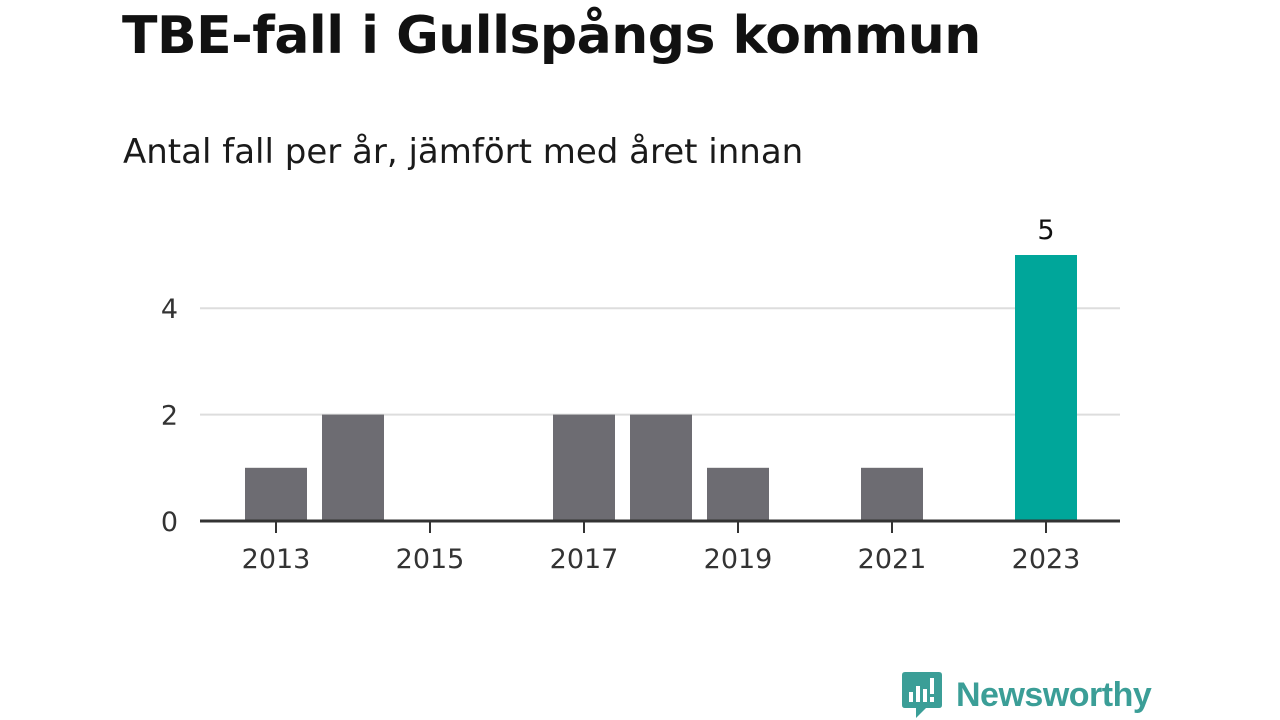 This screenshot has height=720, width=1280. I want to click on x-tick-label: 2017, so click(584, 559).